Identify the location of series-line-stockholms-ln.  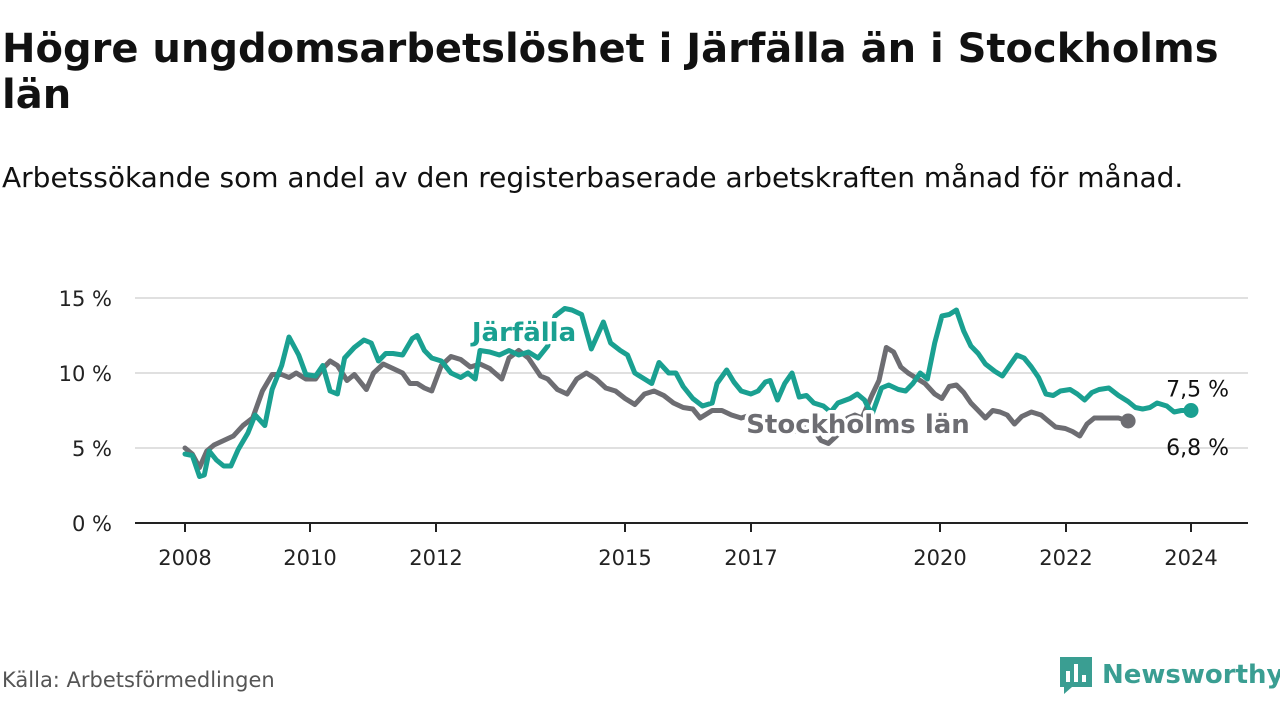
(656, 407).